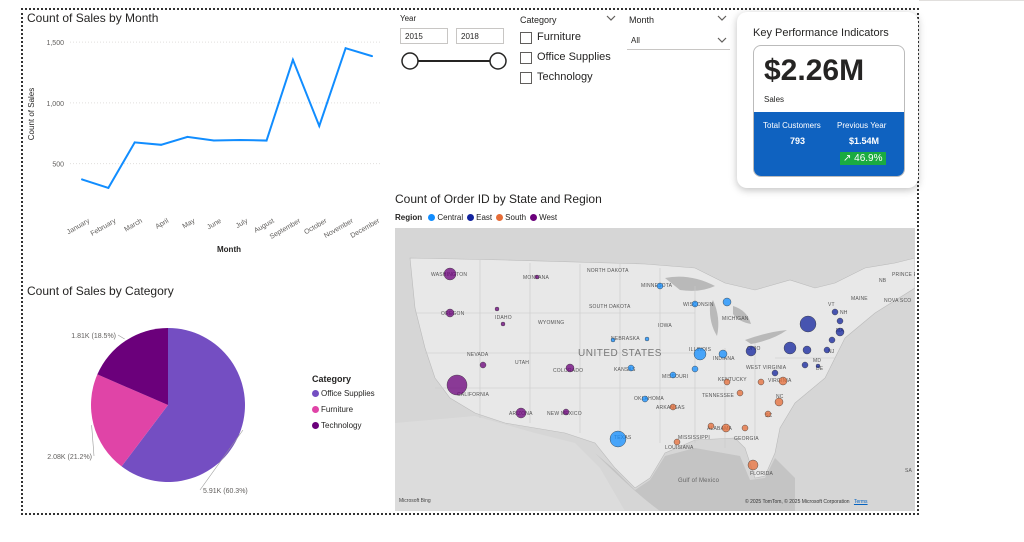 The image size is (1024, 542). Describe the element at coordinates (503, 318) in the screenshot. I see `map-state-label: IDAHO` at that location.